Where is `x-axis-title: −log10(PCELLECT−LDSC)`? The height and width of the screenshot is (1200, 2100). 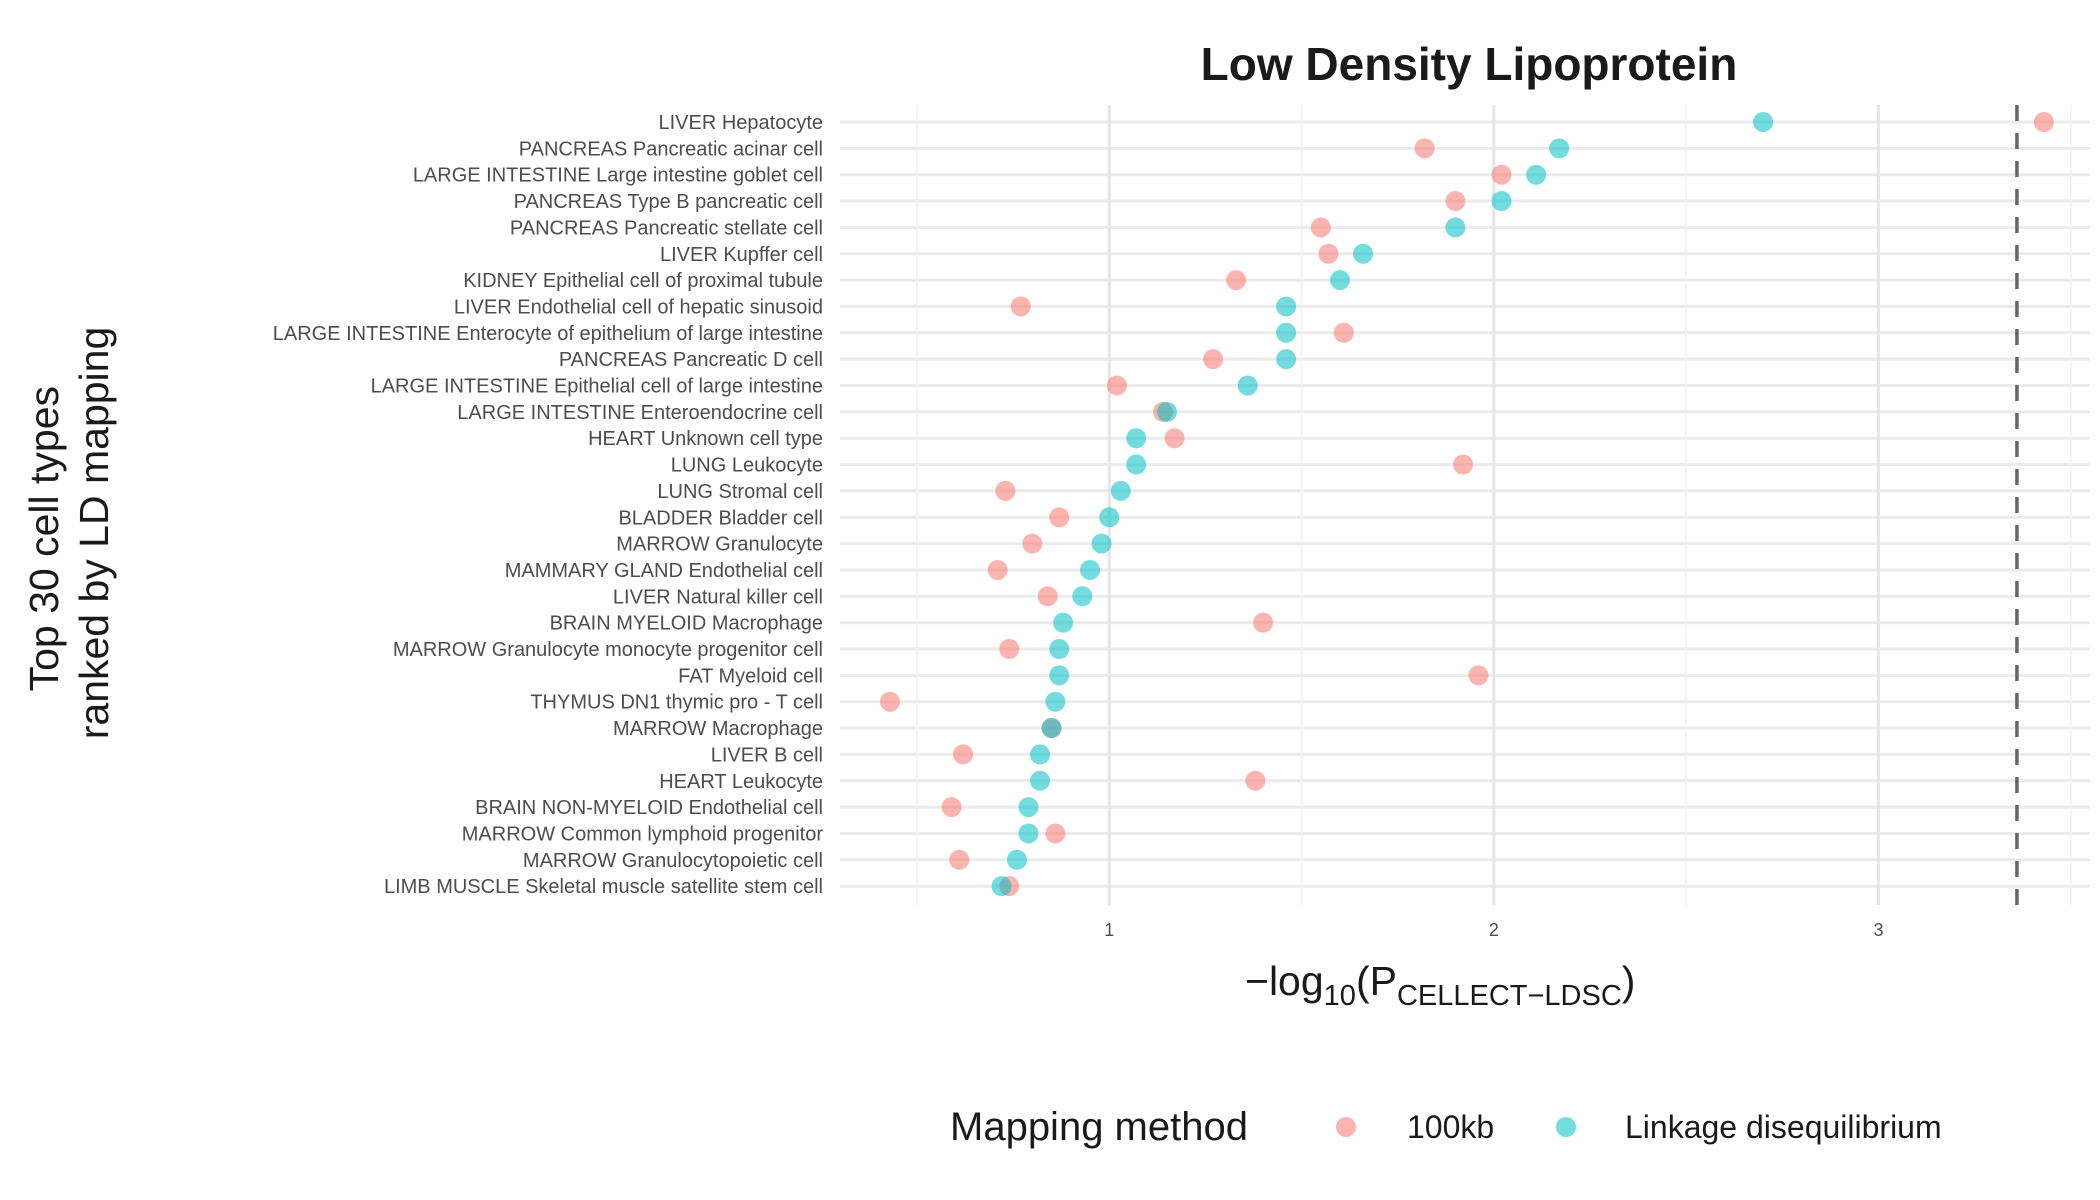
x-axis-title: −log10(PCELLECT−LDSC) is located at coordinates (1440, 985).